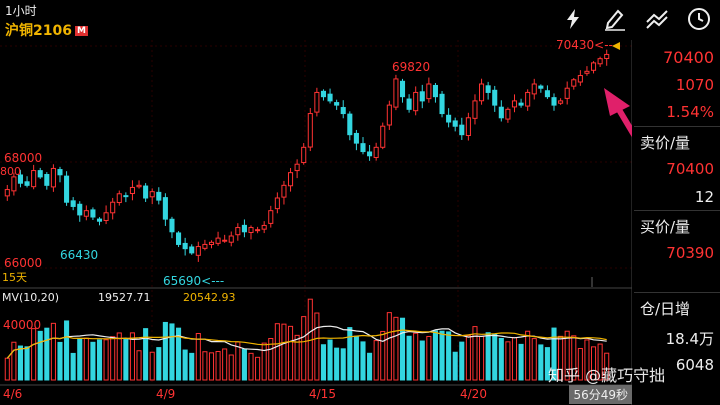 The image size is (720, 405). What do you see at coordinates (124, 297) in the screenshot?
I see `volume-mv10-value: 19527.71` at bounding box center [124, 297].